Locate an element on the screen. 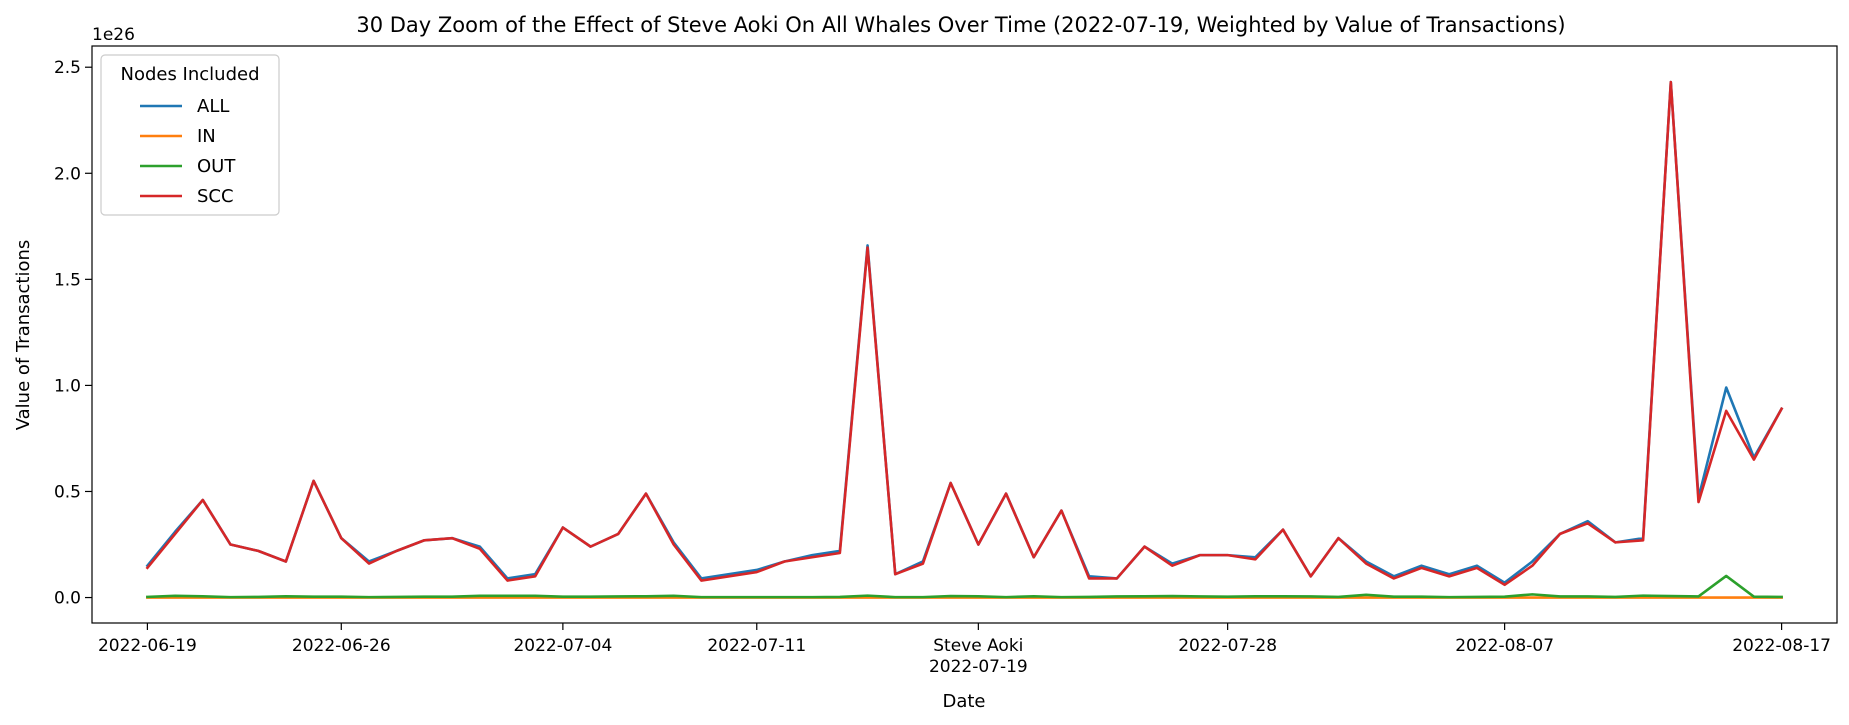  y-tick-label: 0.5 is located at coordinates (67, 492).